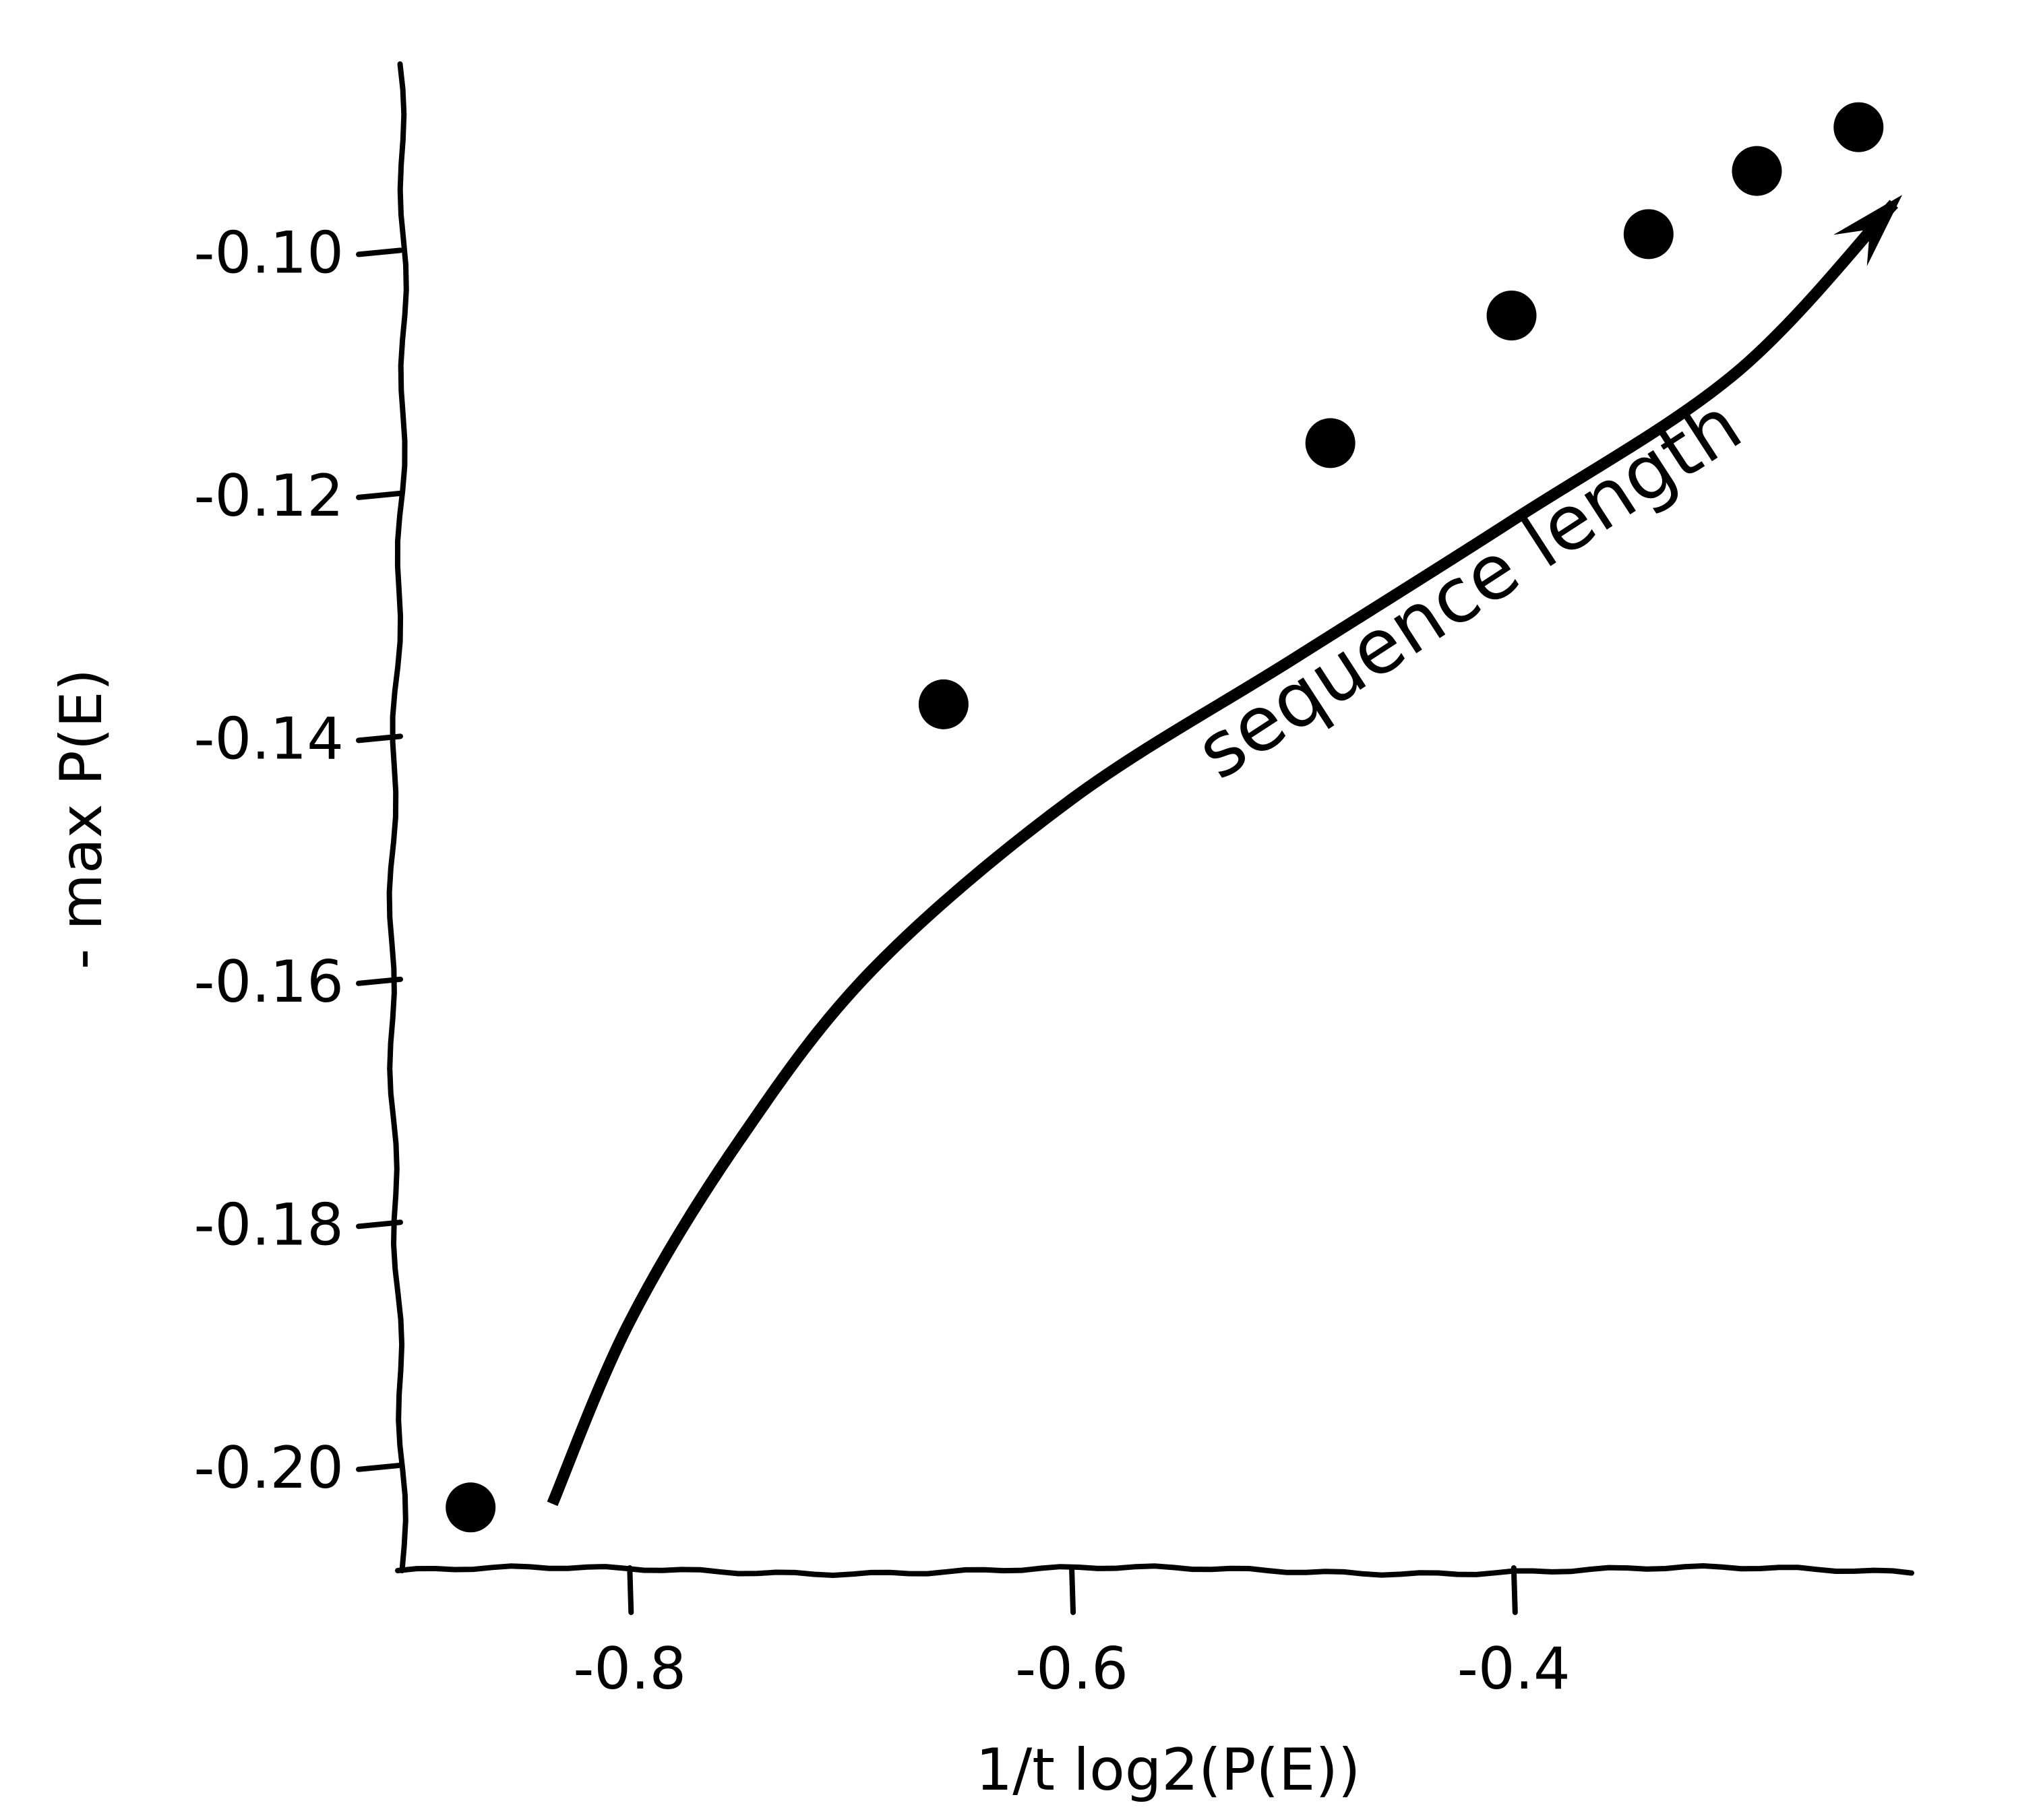  I want to click on x-tick-label: -0.8, so click(629, 1669).